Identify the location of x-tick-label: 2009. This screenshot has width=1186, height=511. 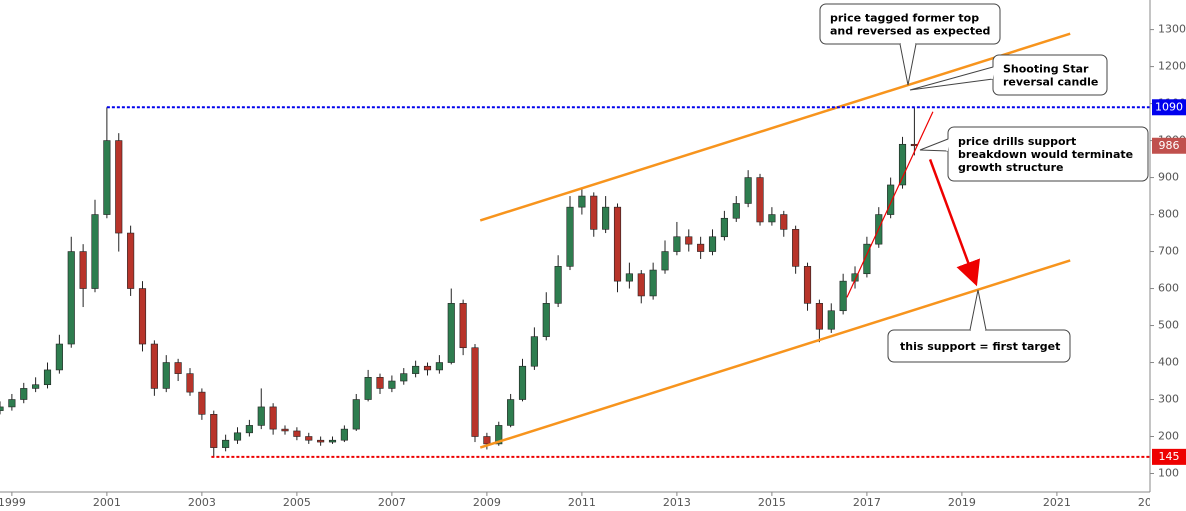
(487, 502).